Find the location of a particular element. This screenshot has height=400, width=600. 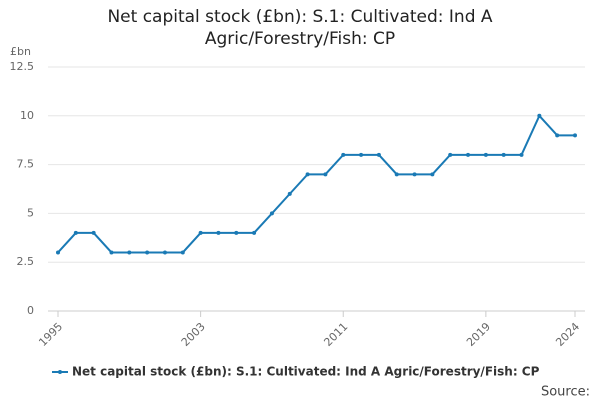

source: Source: is located at coordinates (565, 392).